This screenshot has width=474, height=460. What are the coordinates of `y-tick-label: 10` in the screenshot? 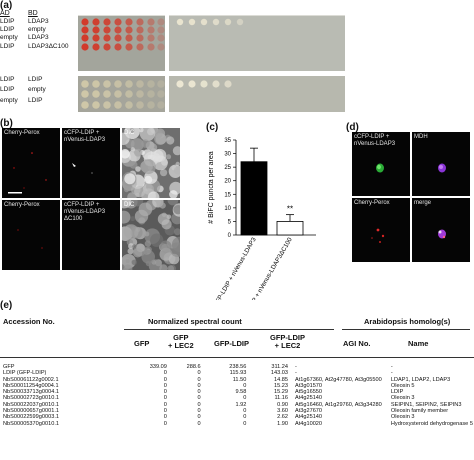 It's located at (227, 209).